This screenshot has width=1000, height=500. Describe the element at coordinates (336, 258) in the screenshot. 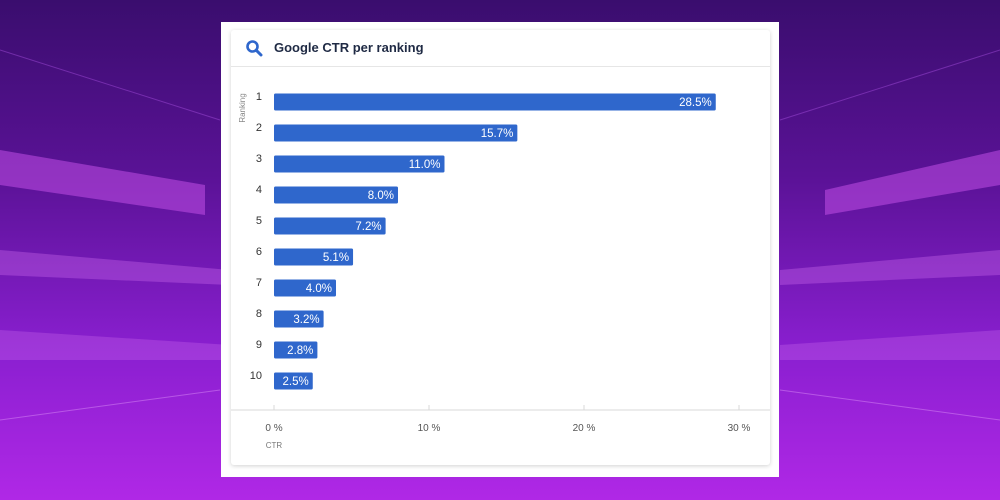

I see `bar-value-label: 5.1%` at that location.